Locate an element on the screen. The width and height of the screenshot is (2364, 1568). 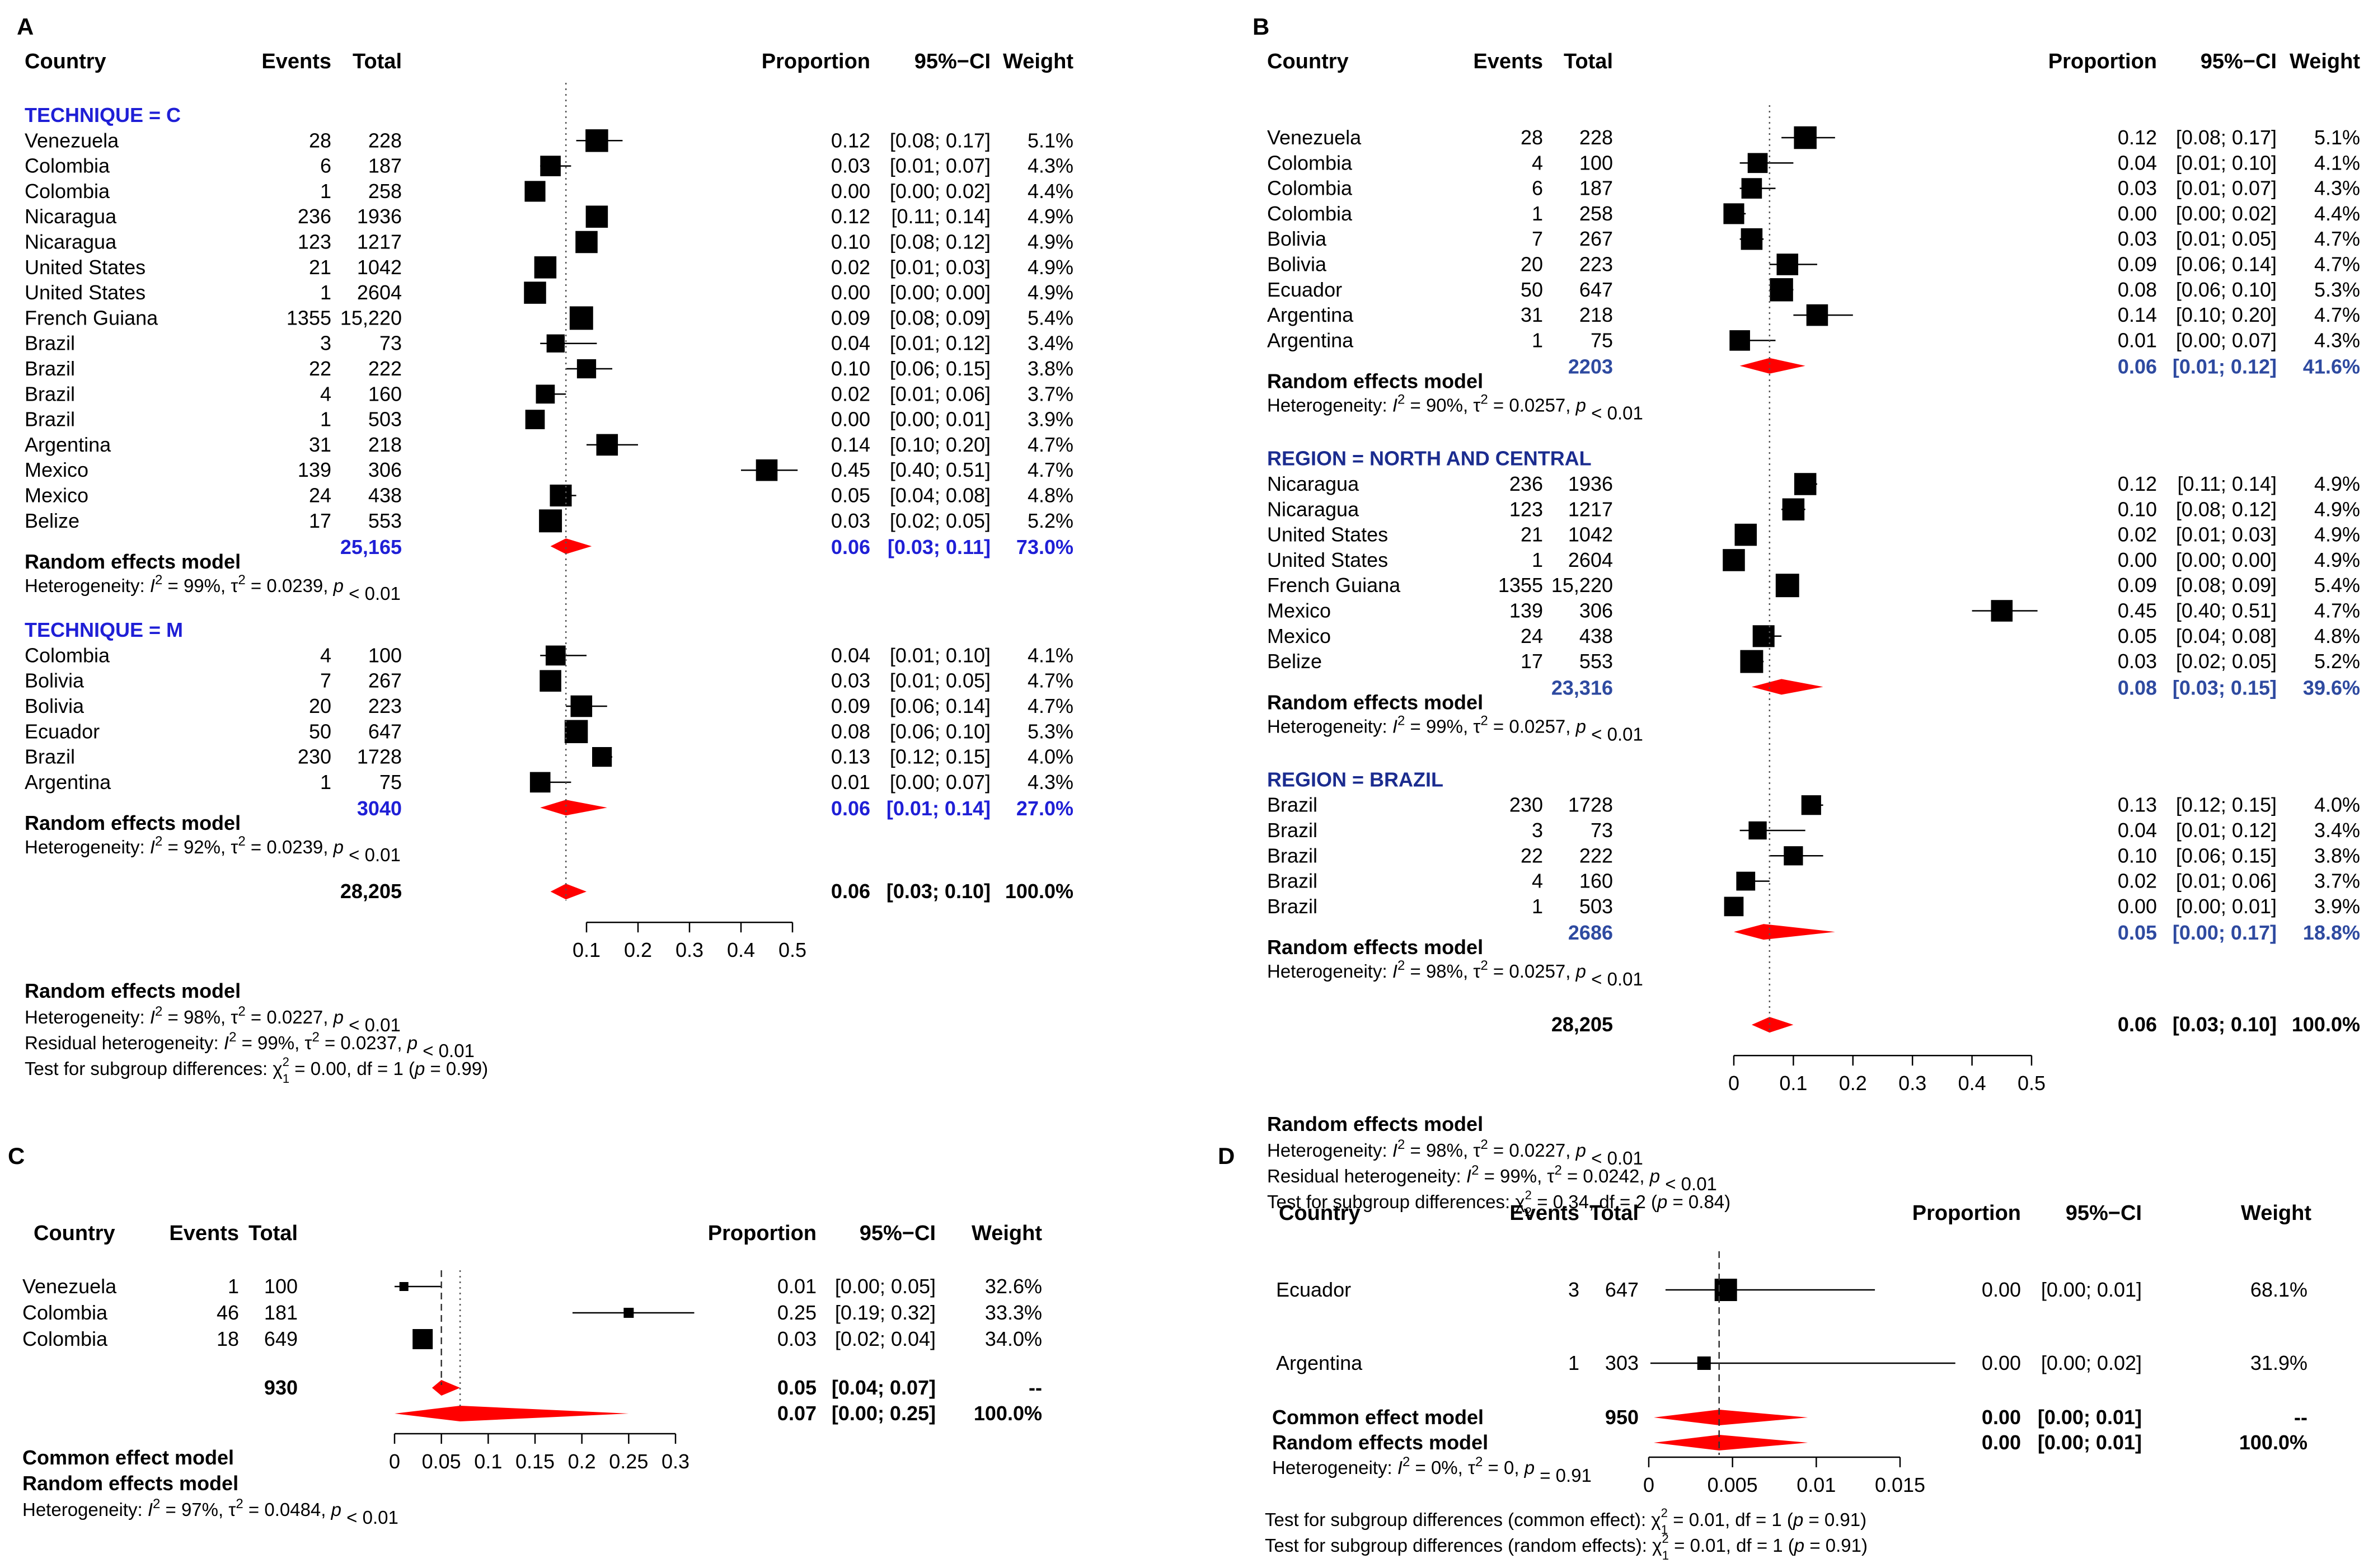
study-weight: 4.7% is located at coordinates (1050, 680).